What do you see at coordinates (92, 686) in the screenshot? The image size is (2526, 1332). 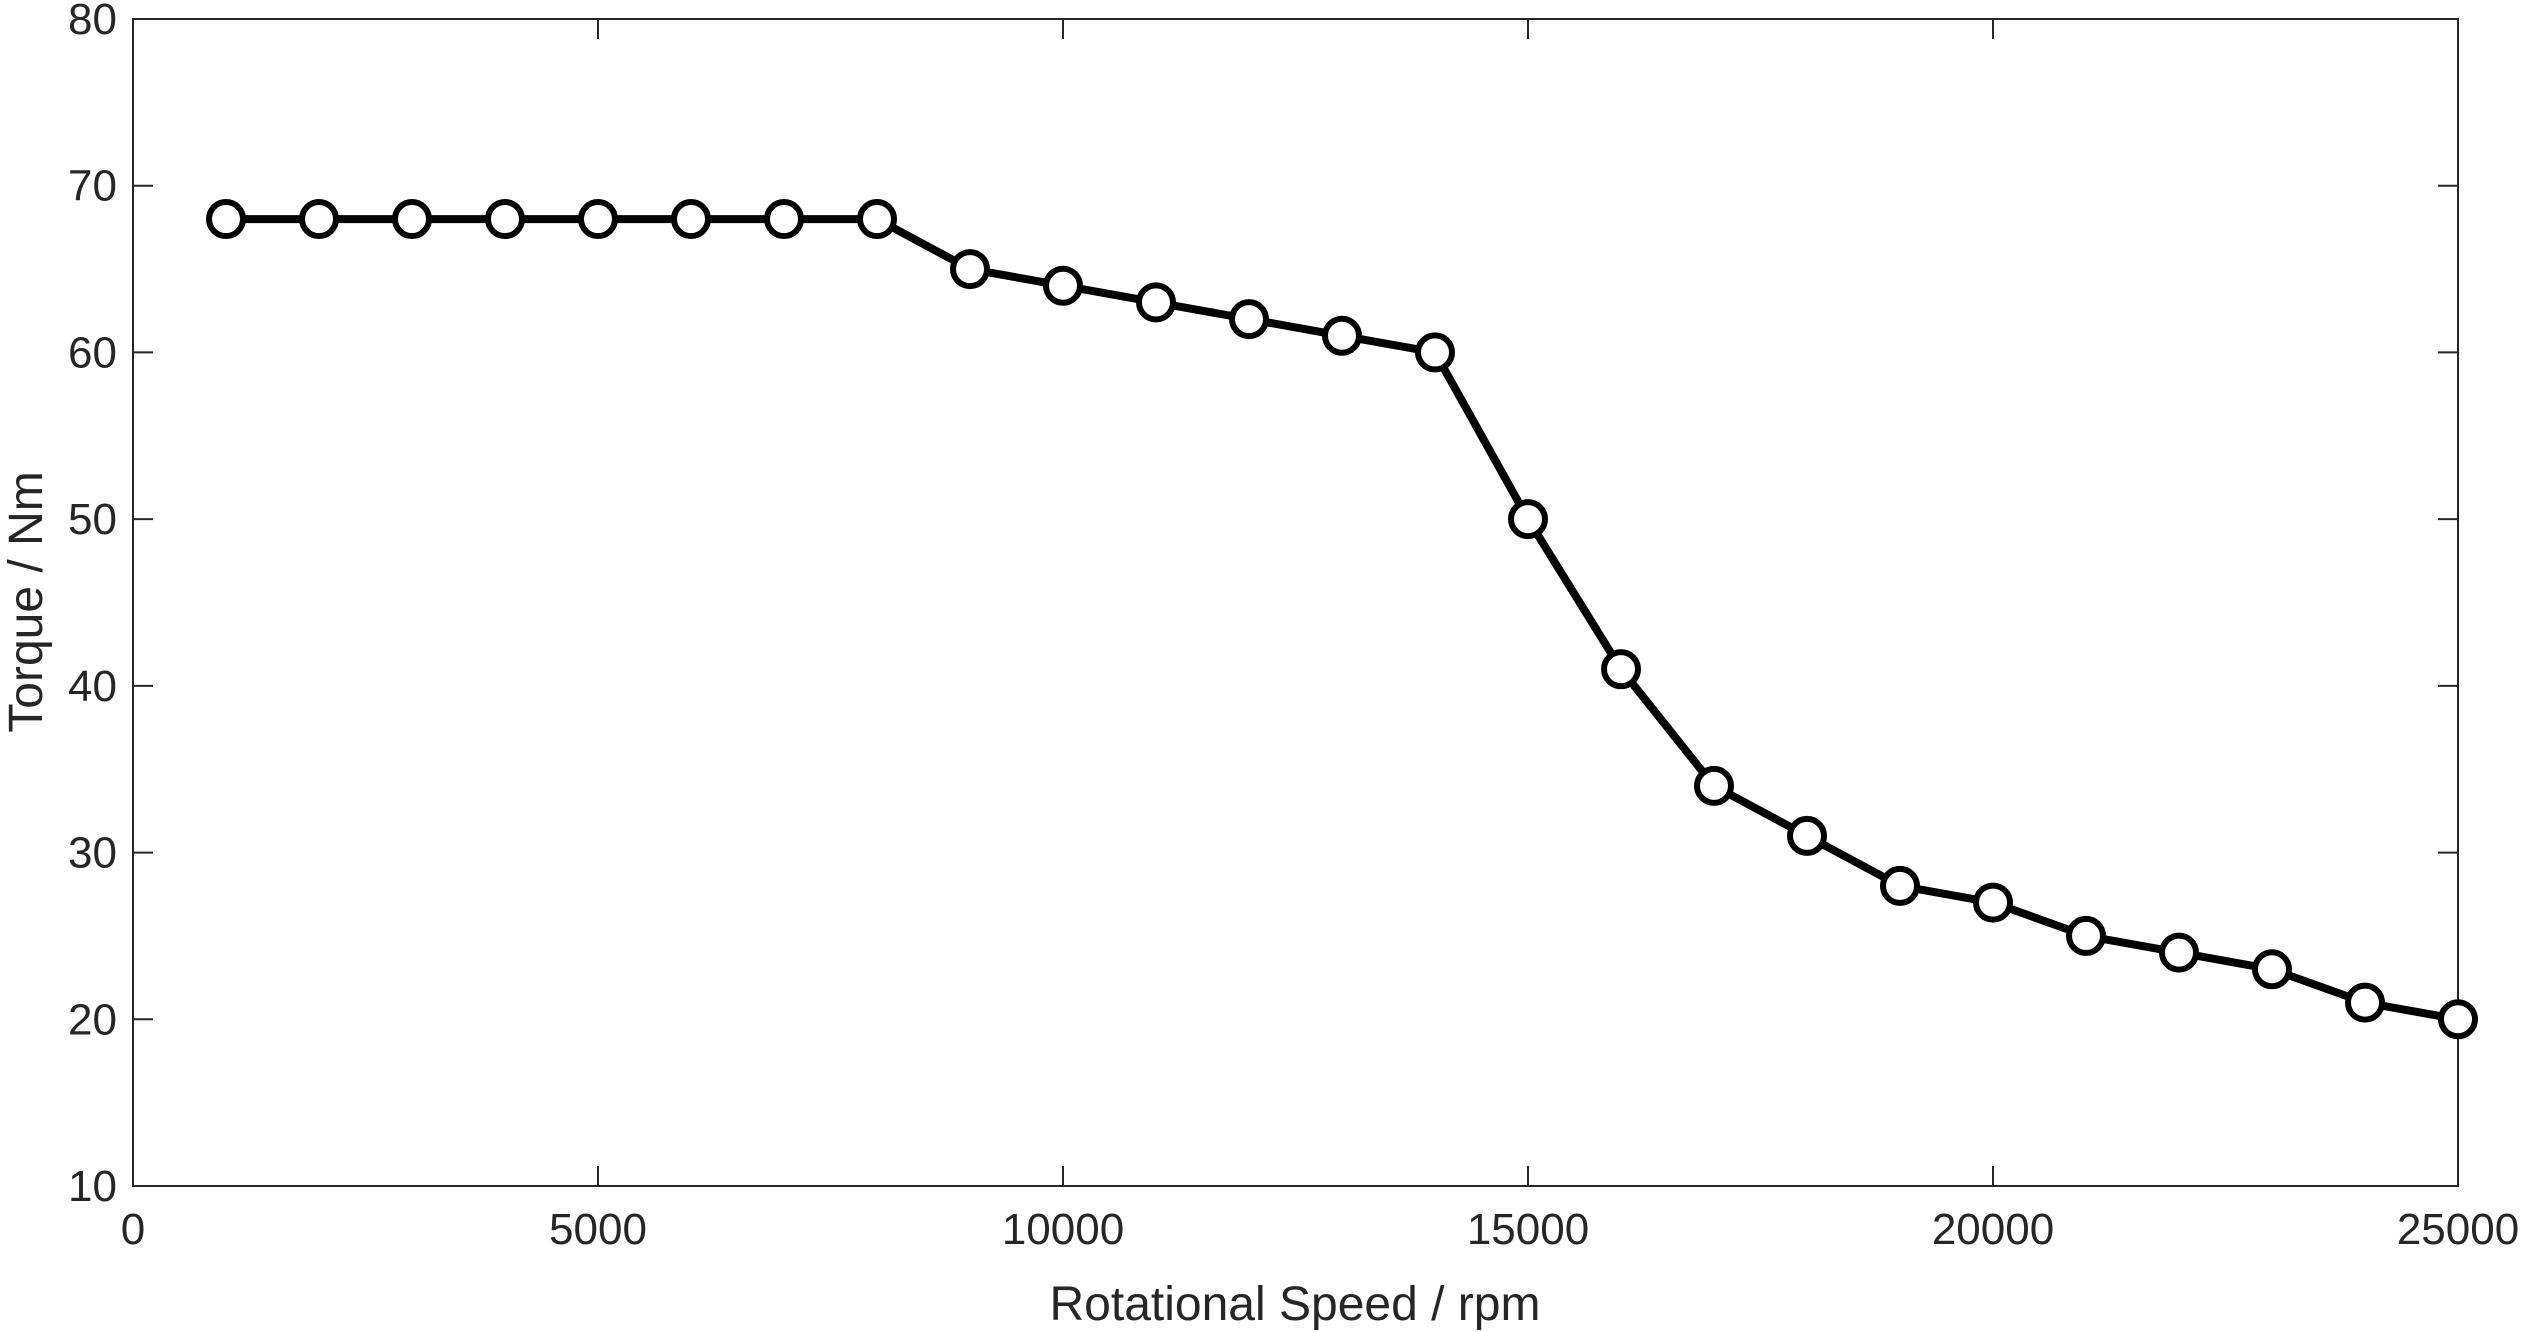 I see `y-tick-label: 40` at bounding box center [92, 686].